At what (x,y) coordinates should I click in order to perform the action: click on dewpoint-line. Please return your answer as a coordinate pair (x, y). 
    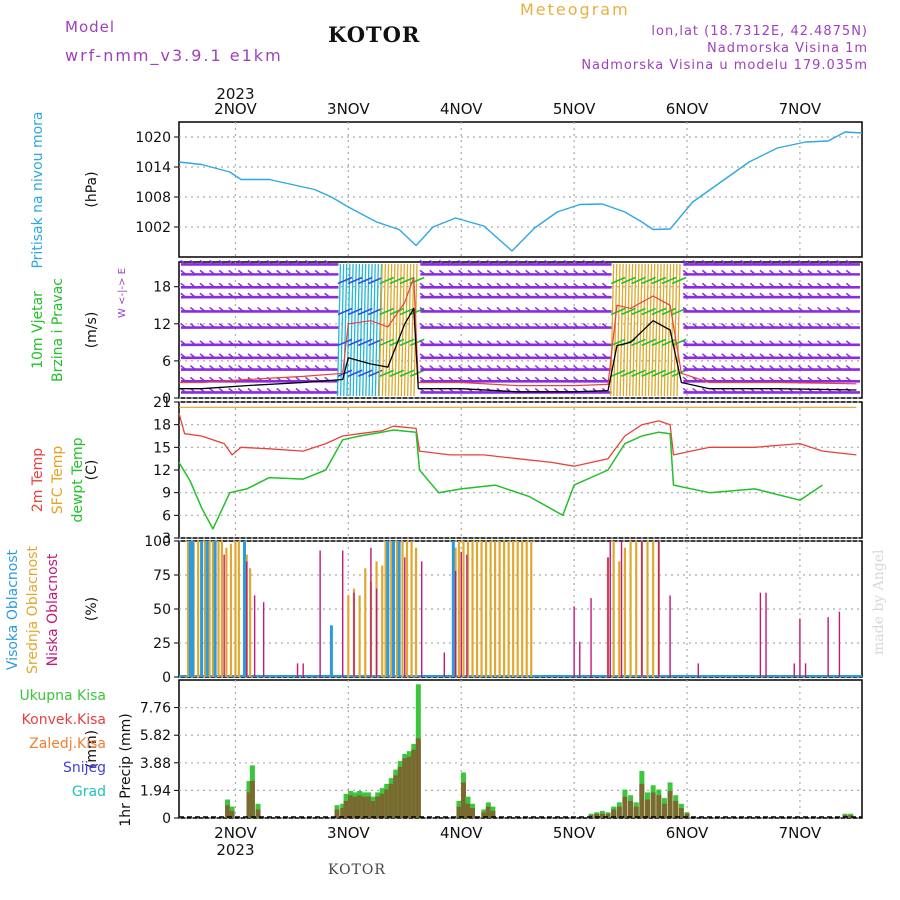
    Looking at the image, I should click on (500, 479).